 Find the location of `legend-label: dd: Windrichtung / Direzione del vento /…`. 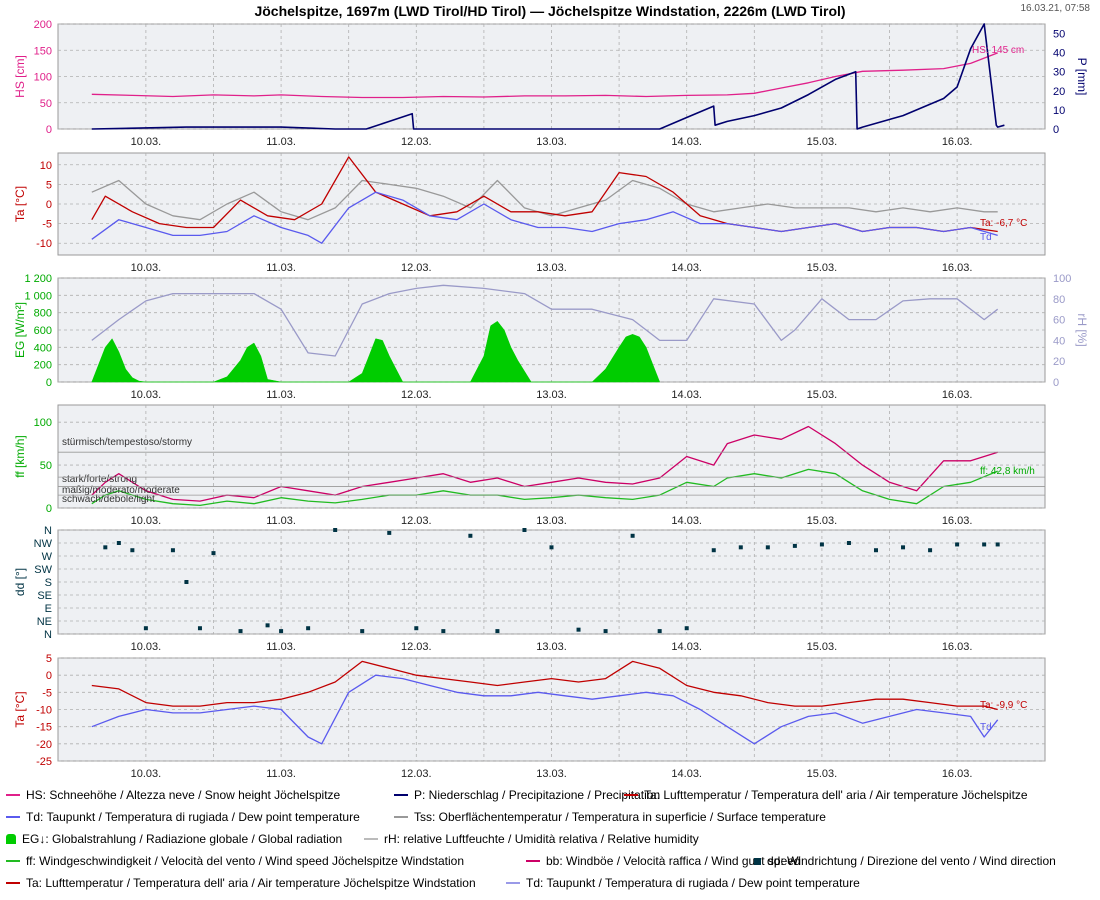

legend-label: dd: Windrichtung / Direzione del vento /… is located at coordinates (911, 861).